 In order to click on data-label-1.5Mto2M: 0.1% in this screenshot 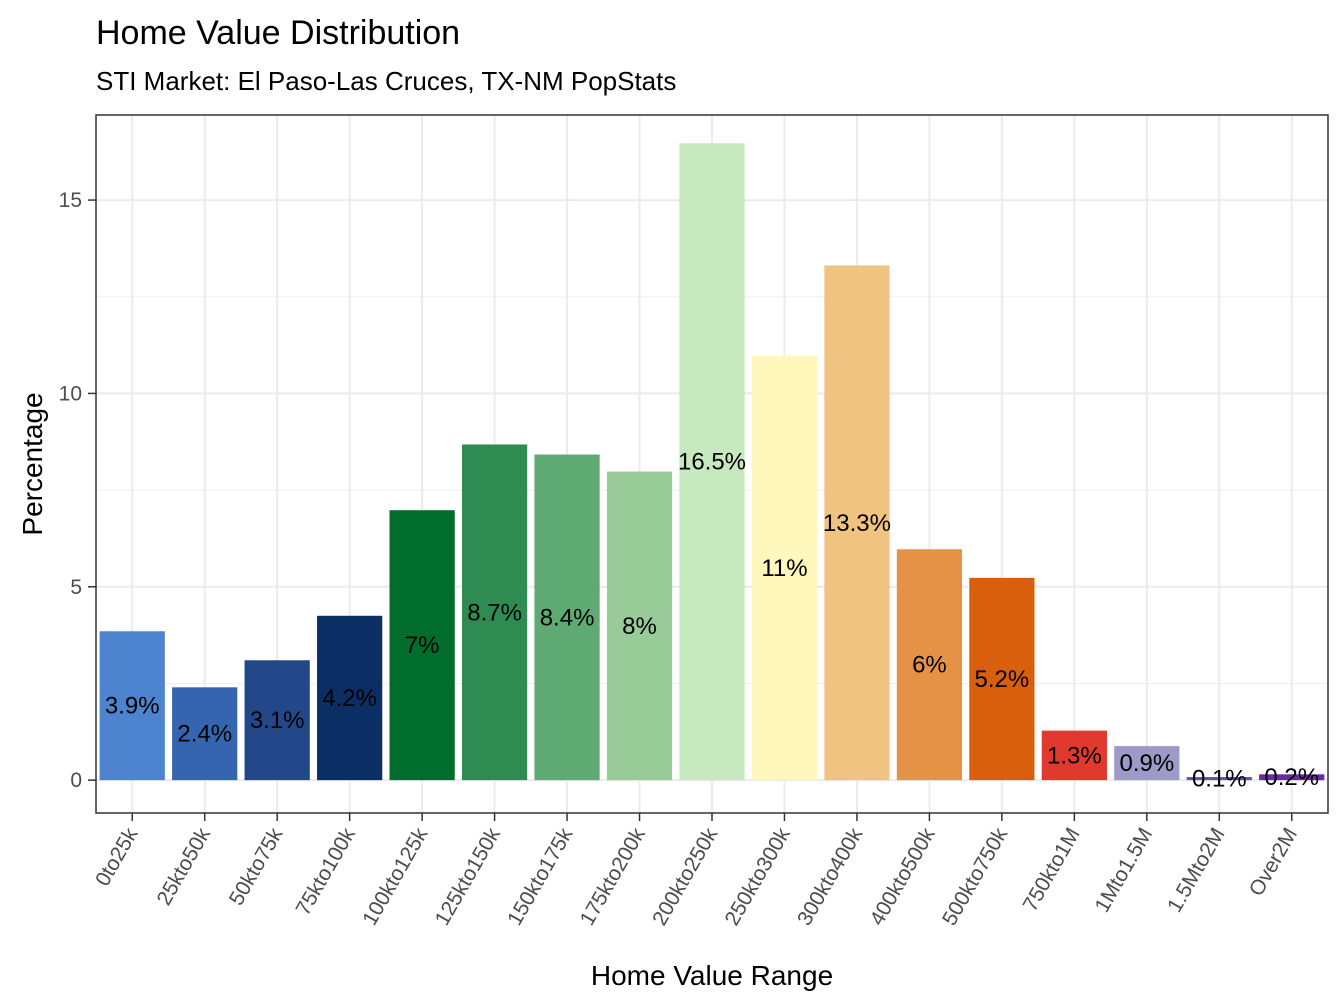, I will do `click(1219, 779)`.